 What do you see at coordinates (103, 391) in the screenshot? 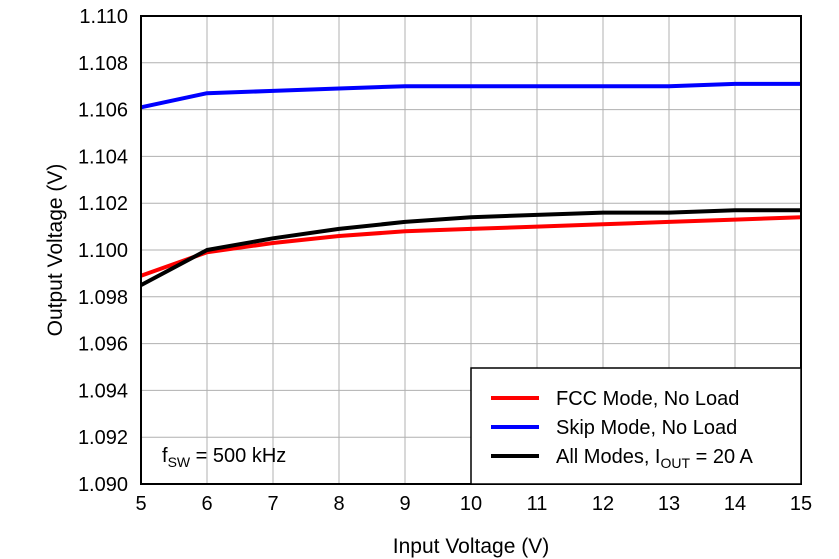
I see `y-tick-label: 1.094` at bounding box center [103, 391].